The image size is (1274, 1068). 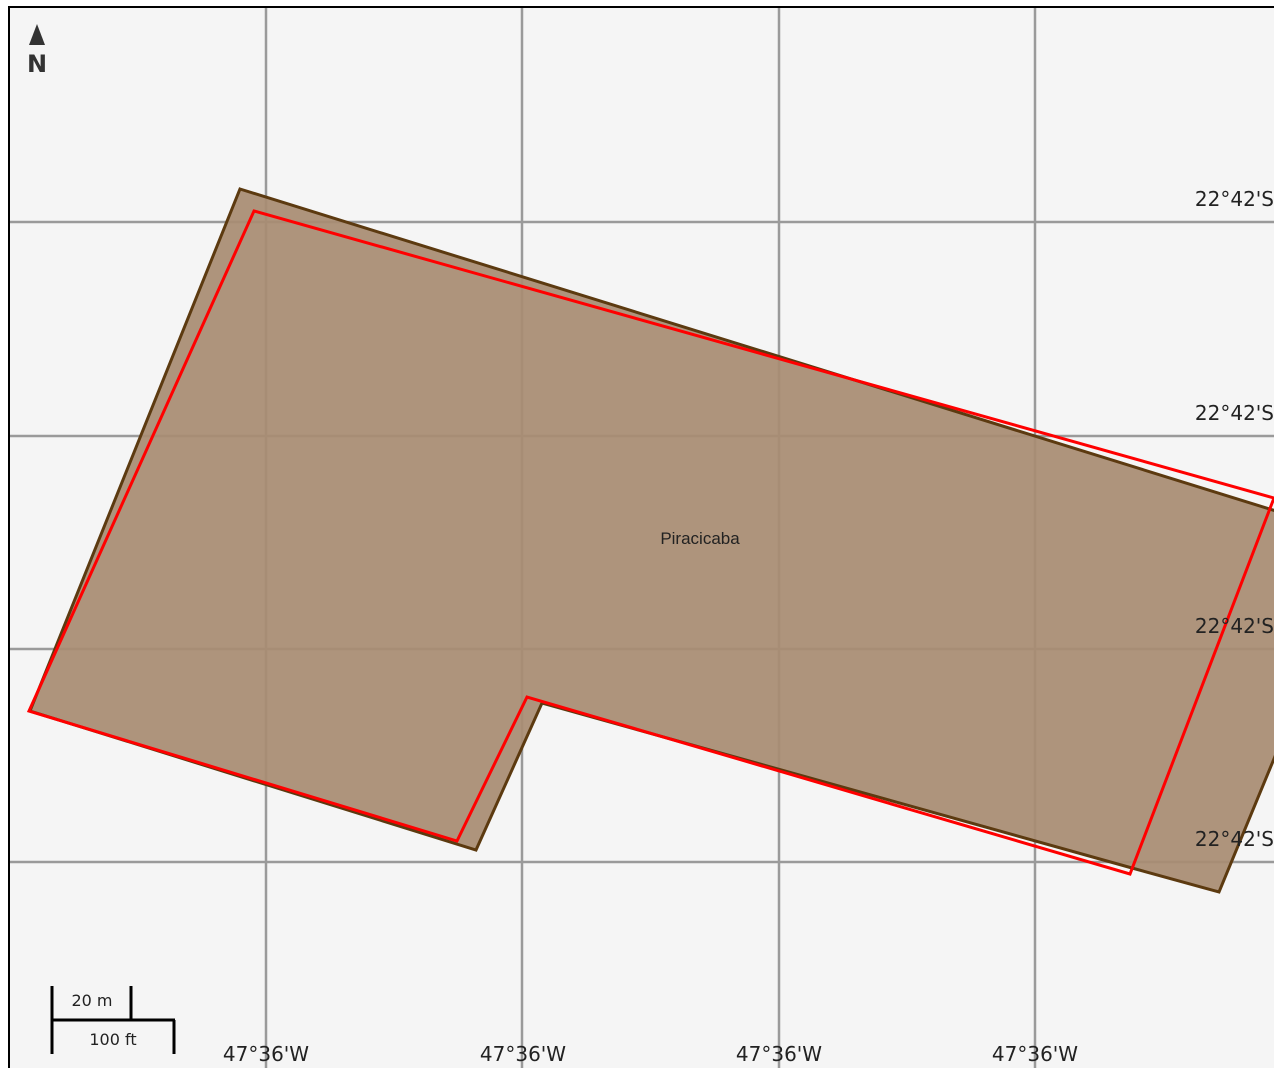 I want to click on scale-imperial-label: 100 ft, so click(x=112, y=1039).